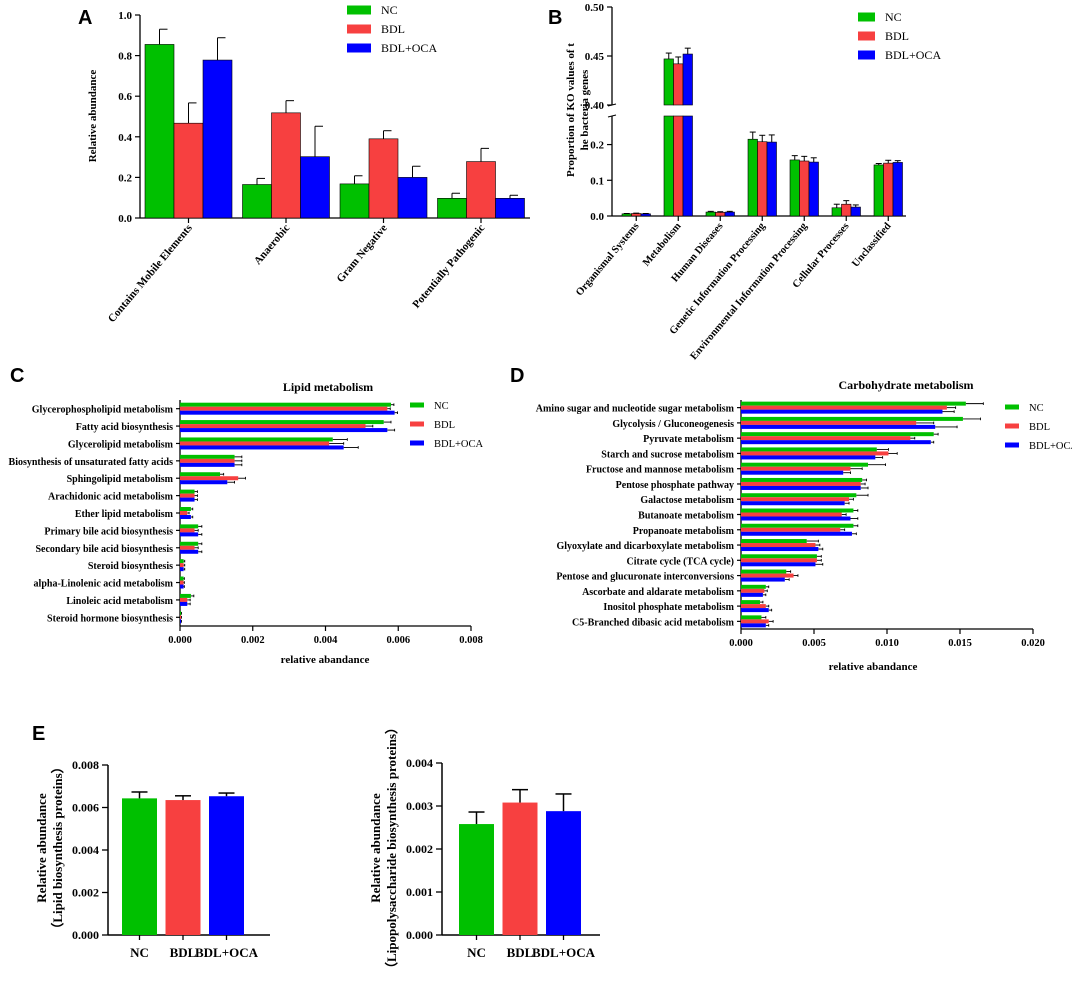 The image size is (1072, 989). I want to click on a-y-tick-label: 0.4, so click(125, 138).